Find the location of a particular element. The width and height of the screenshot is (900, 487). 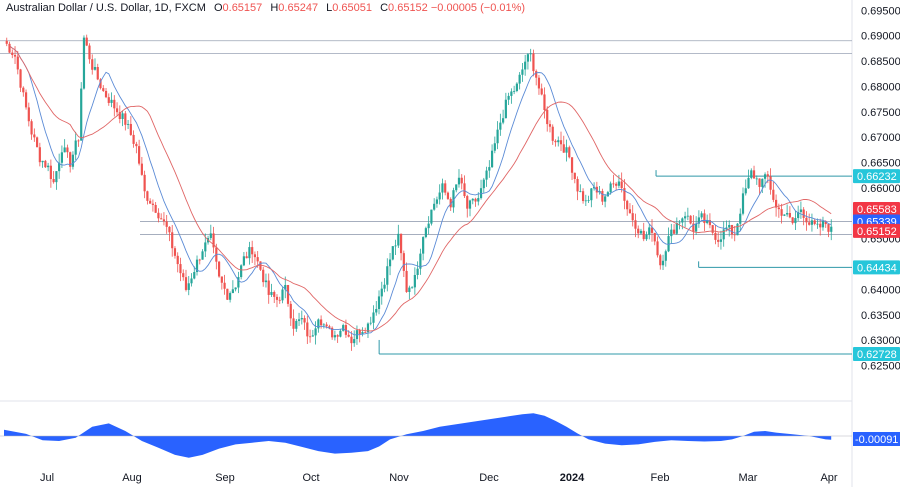

y-tick-label-0: 0.69500 is located at coordinates (880, 11).